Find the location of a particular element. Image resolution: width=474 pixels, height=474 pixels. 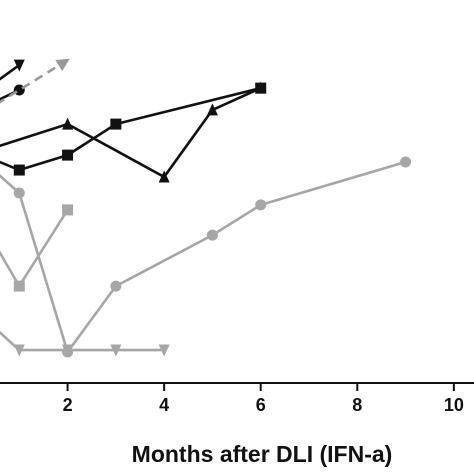

x-tick-label: 6 is located at coordinates (261, 405).